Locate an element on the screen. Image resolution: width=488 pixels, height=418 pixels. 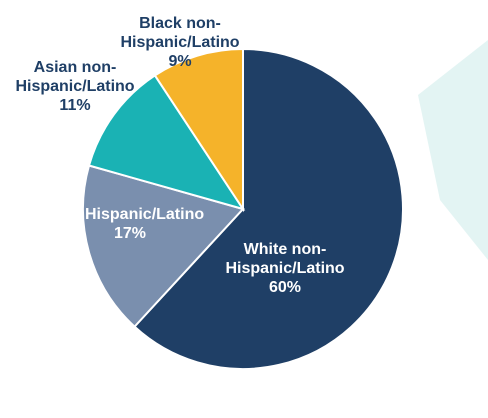
value-label: 9% is located at coordinates (180, 61).